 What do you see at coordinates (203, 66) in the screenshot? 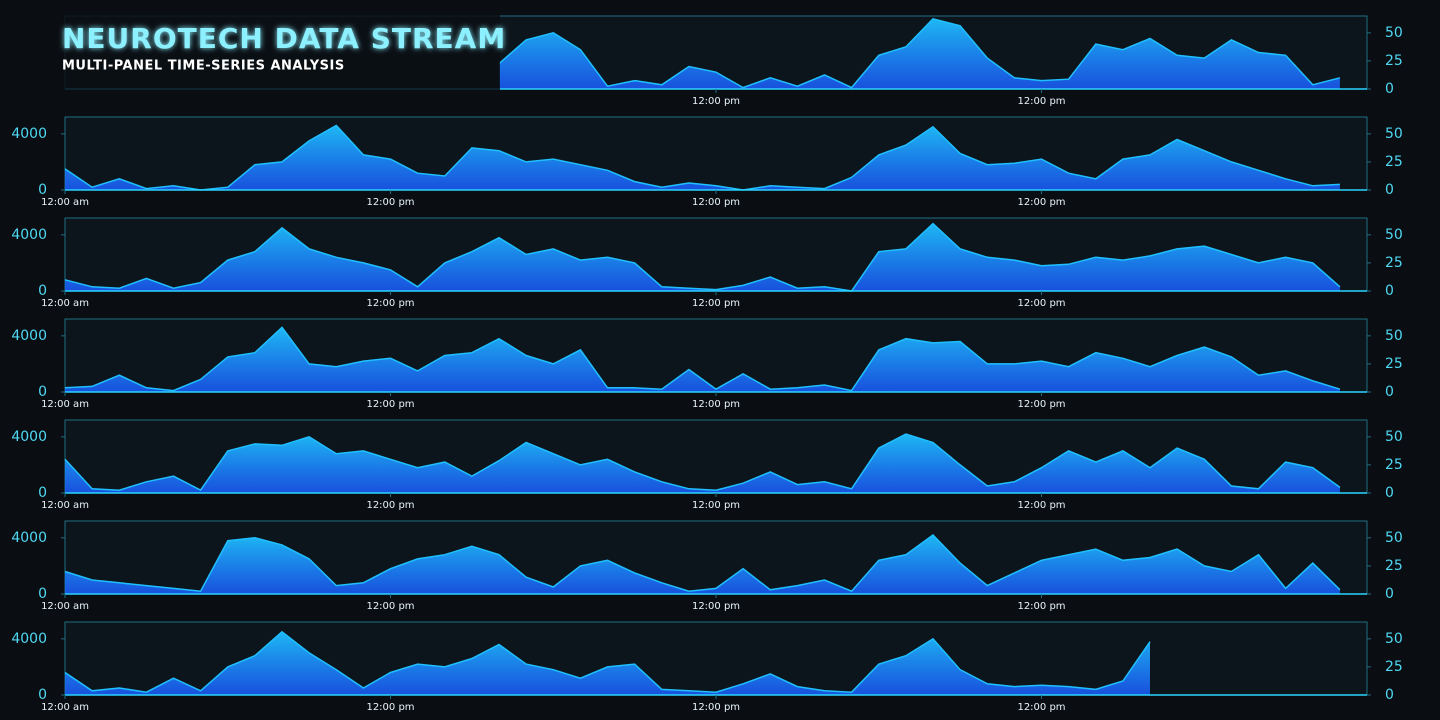
I see `subtitle: MULTI-PANEL TIME-SERIES ANALYSIS` at bounding box center [203, 66].